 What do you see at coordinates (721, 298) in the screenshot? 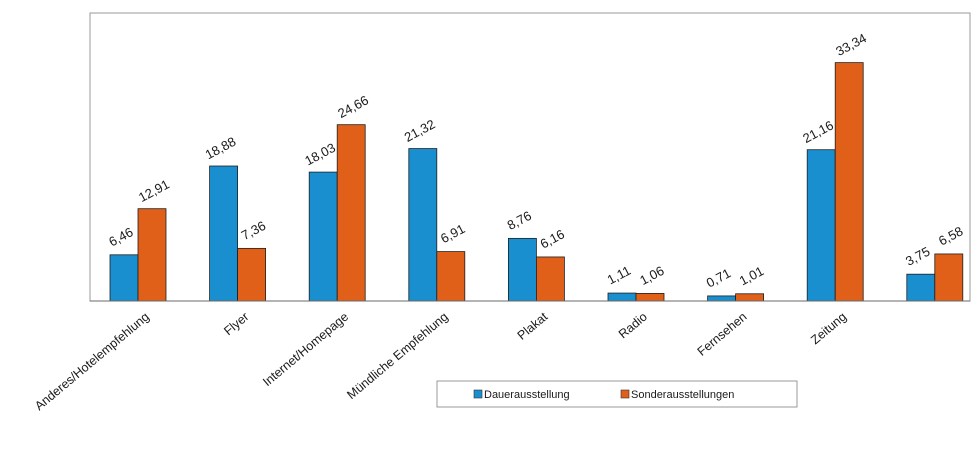
I see `bar-dauerausstellung-fernsehen` at bounding box center [721, 298].